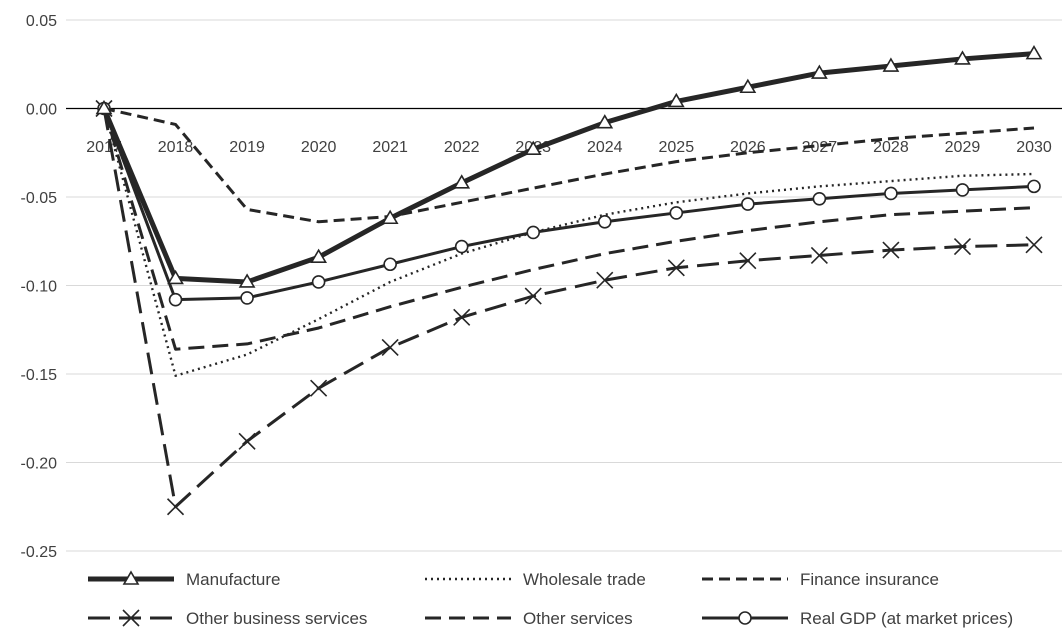 This screenshot has height=629, width=1062. I want to click on x-tick-label: 2020, so click(319, 147).